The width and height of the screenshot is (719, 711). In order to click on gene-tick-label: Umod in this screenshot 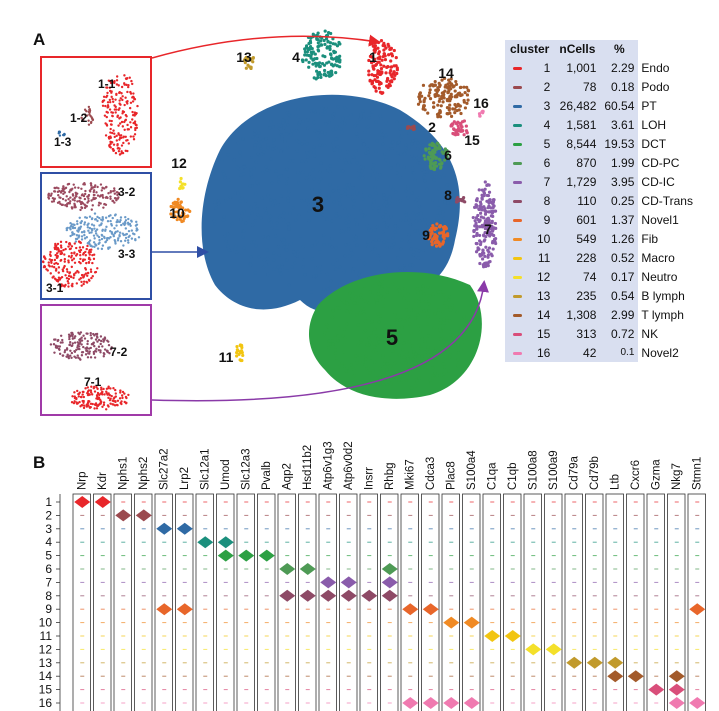, I will do `click(226, 474)`.